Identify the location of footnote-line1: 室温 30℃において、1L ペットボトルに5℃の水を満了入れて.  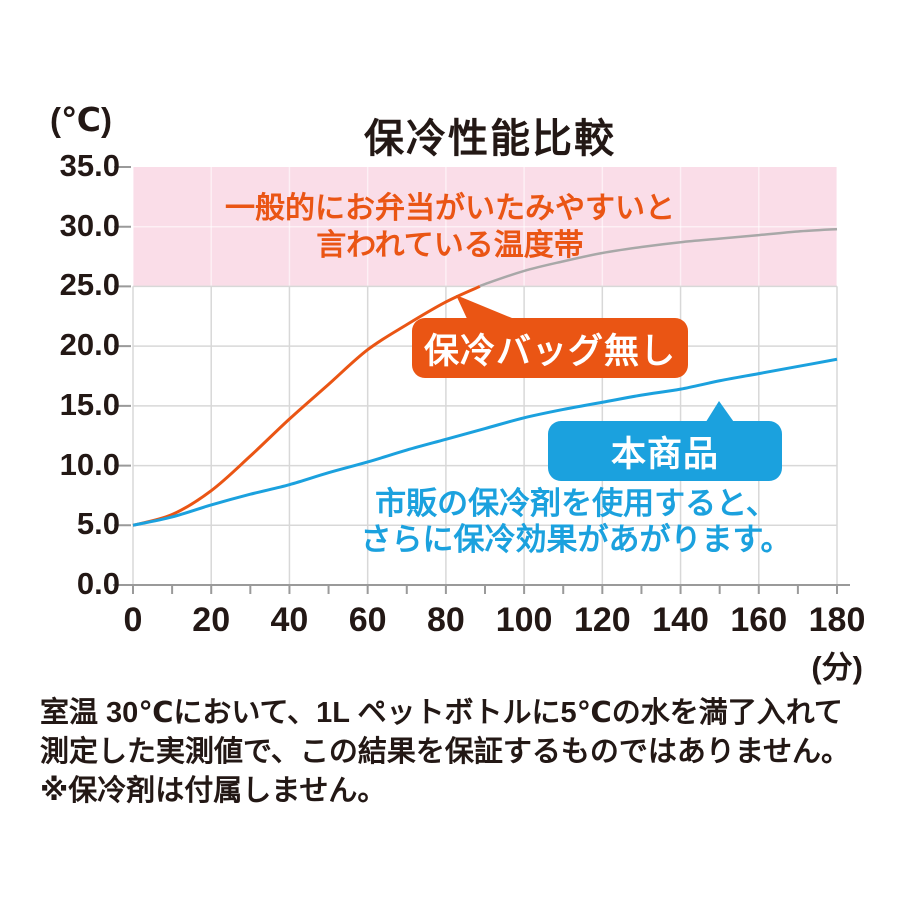
(441, 713).